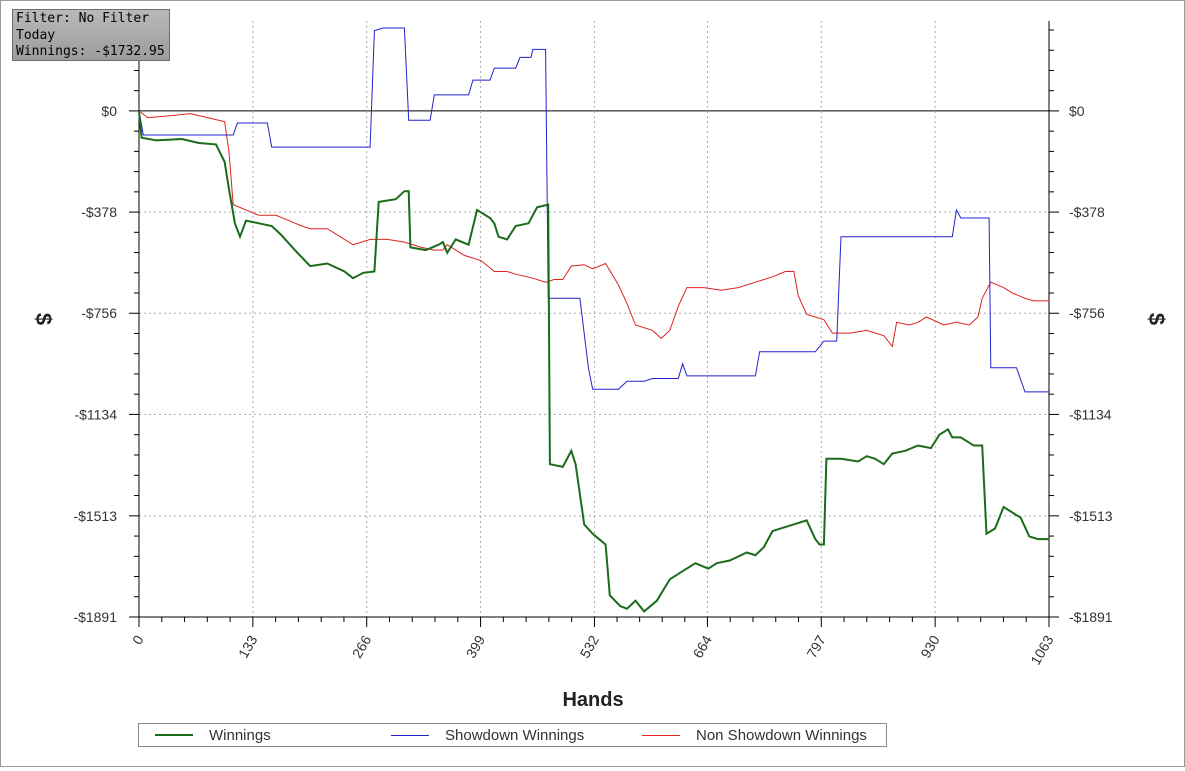 The width and height of the screenshot is (1185, 771). What do you see at coordinates (90, 51) in the screenshot?
I see `winnings-total-text: Winnings: -$1732.95` at bounding box center [90, 51].